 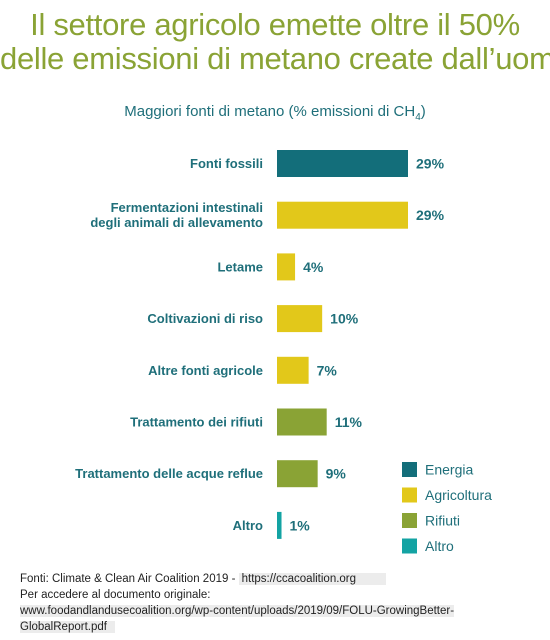 I want to click on sources-line-2: Per accedere al documento originale:, so click(x=115, y=595).